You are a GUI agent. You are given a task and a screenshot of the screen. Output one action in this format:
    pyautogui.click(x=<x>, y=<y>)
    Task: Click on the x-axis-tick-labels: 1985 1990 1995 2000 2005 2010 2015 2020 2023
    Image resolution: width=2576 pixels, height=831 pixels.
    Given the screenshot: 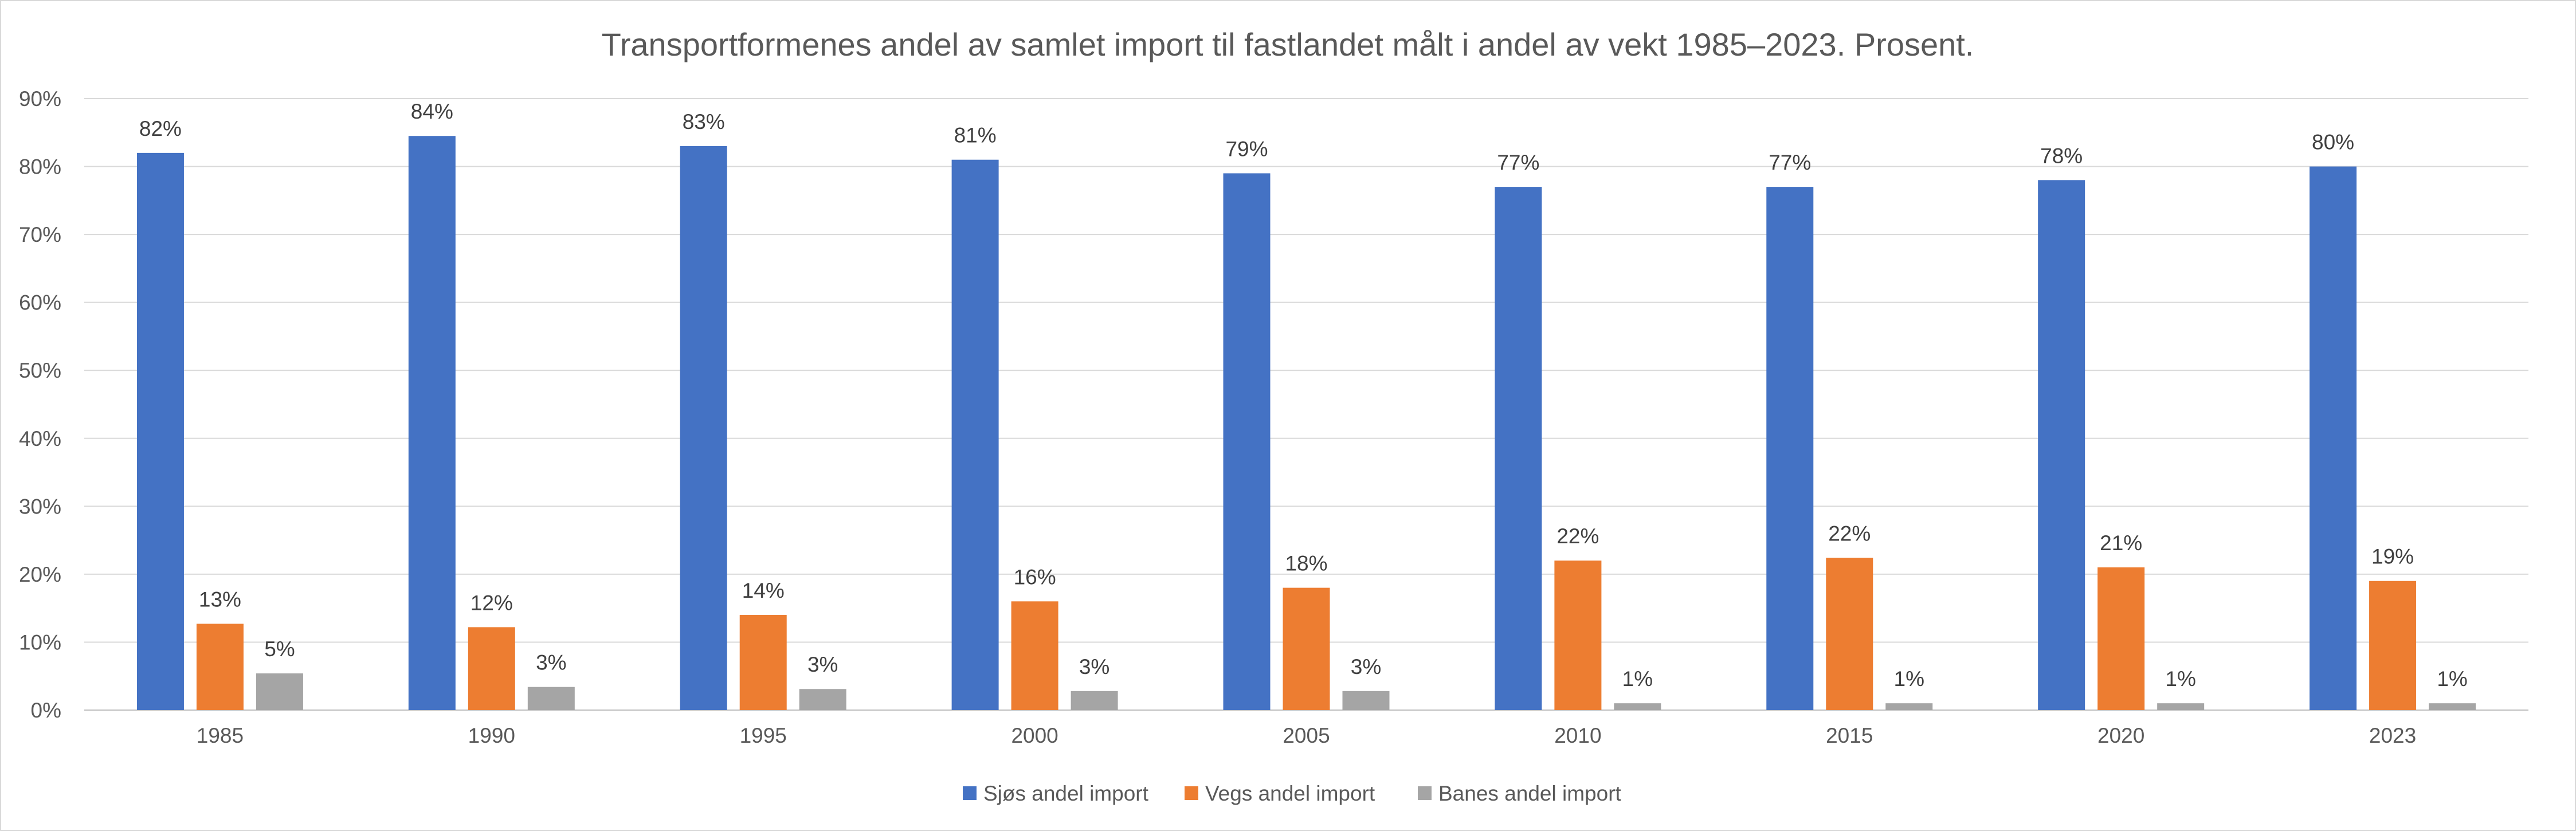 What is the action you would take?
    pyautogui.click(x=1306, y=735)
    